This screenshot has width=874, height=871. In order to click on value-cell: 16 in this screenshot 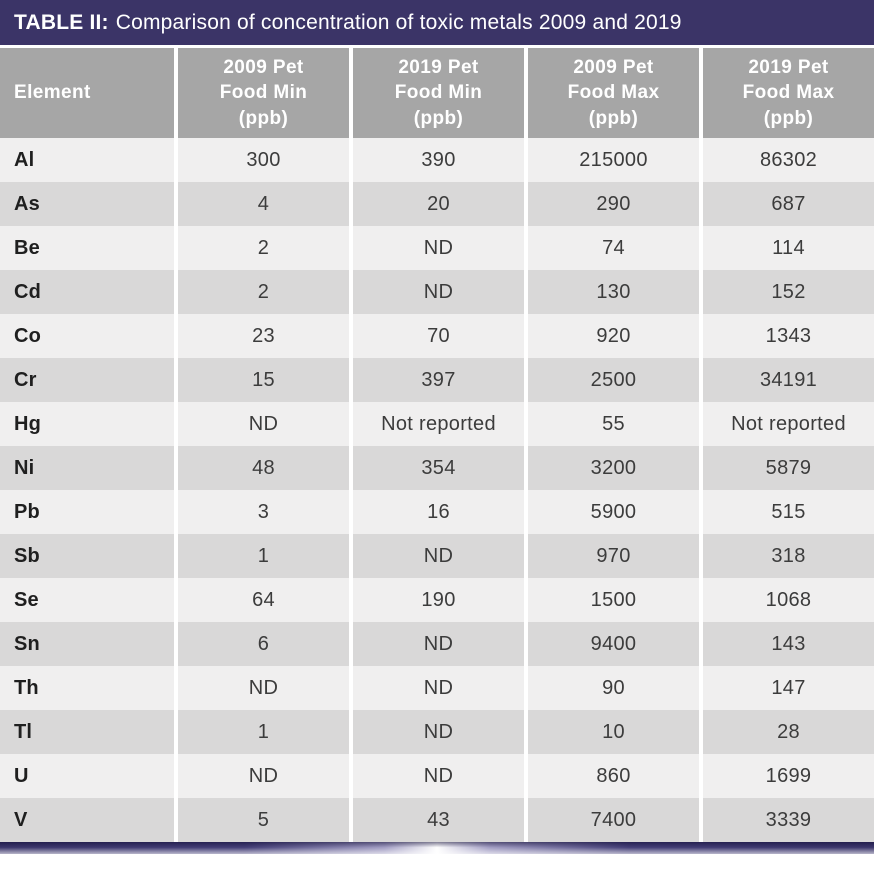, I will do `click(436, 512)`.